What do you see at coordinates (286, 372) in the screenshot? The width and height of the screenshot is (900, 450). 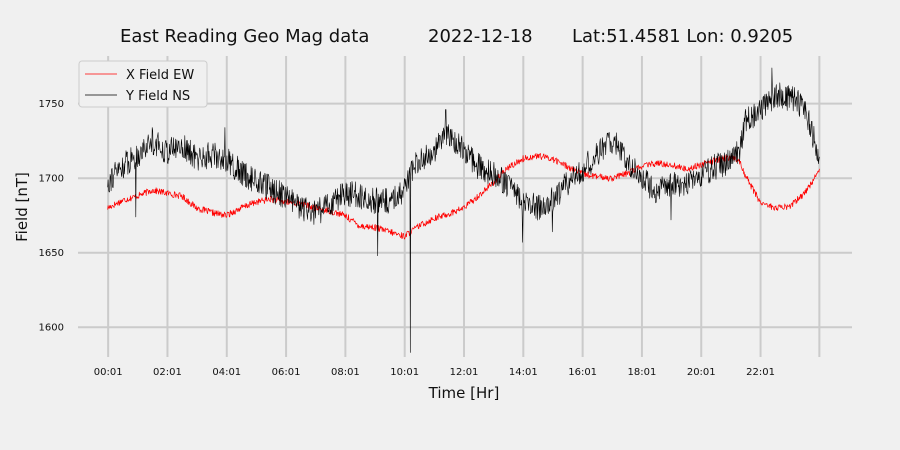 I see `x-tick-label: 06:01` at bounding box center [286, 372].